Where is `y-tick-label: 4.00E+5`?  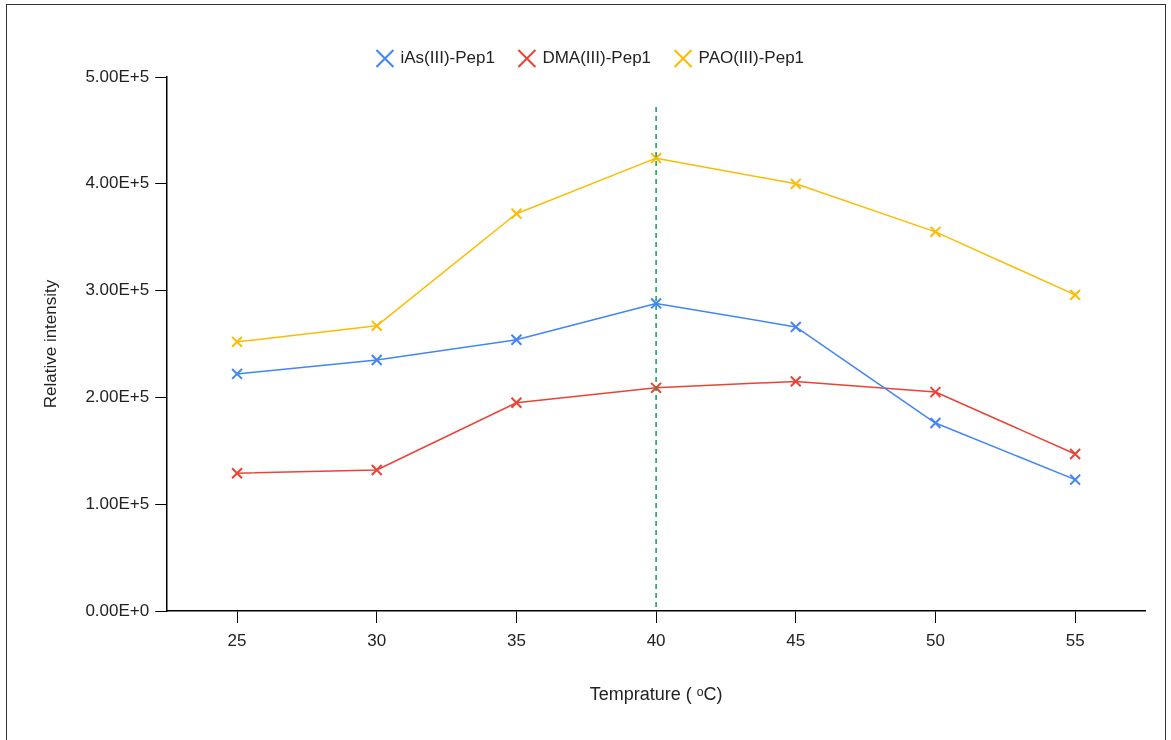 y-tick-label: 4.00E+5 is located at coordinates (117, 183).